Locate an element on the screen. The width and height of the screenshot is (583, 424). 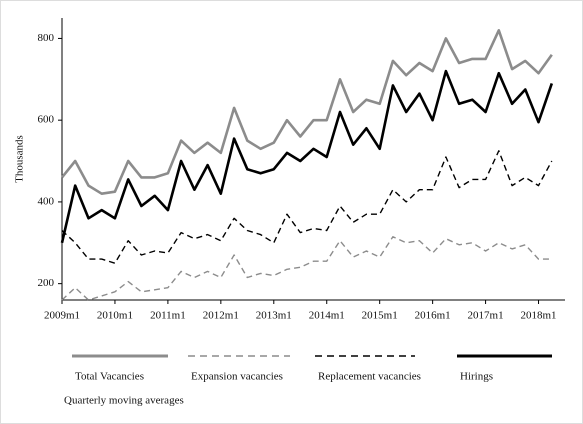
x-tick-label: 2011m1 is located at coordinates (168, 316).